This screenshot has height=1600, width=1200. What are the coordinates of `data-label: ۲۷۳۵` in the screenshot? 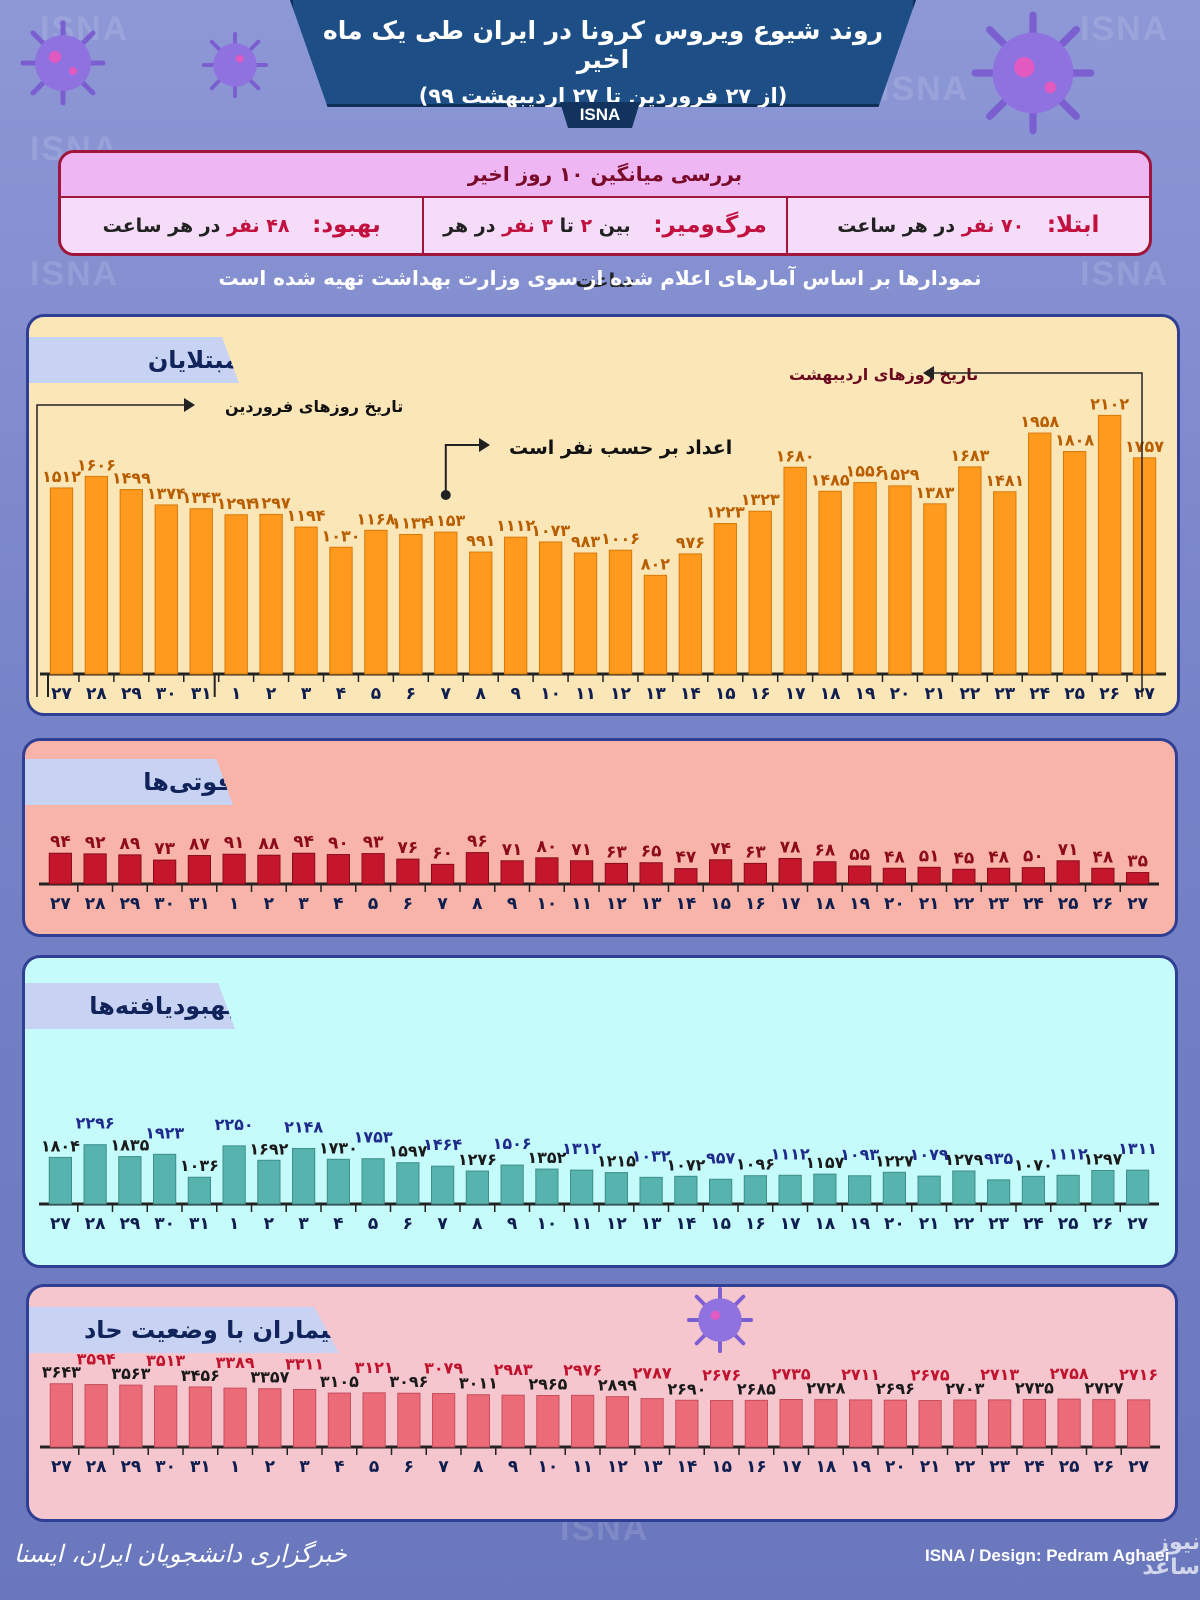 It's located at (1034, 1387).